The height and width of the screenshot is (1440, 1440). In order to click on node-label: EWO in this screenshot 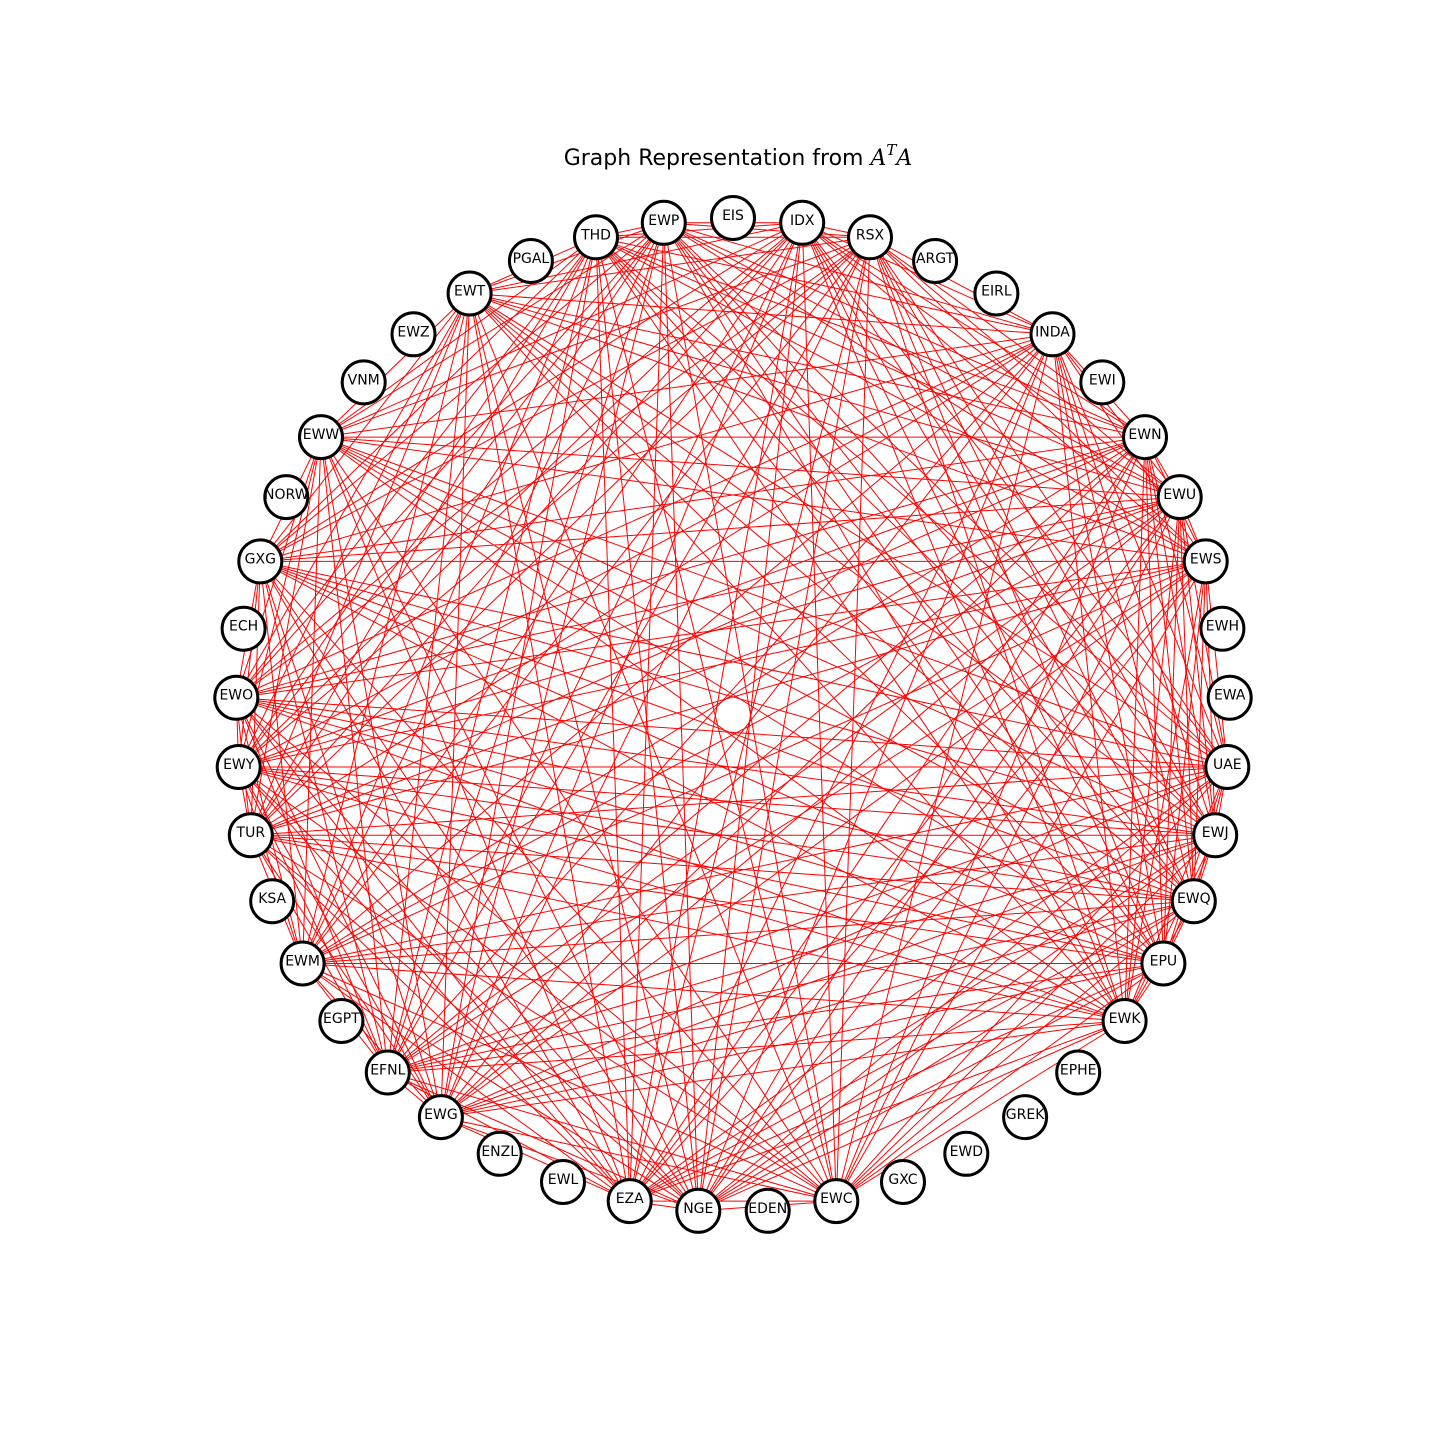, I will do `click(236, 696)`.